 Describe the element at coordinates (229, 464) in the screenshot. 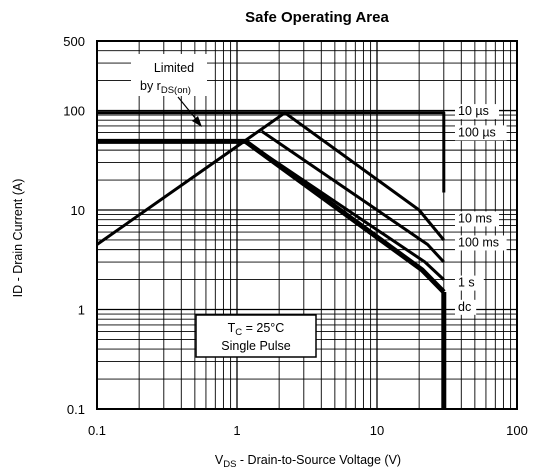

I see `x-axis-label-sub: DS` at that location.